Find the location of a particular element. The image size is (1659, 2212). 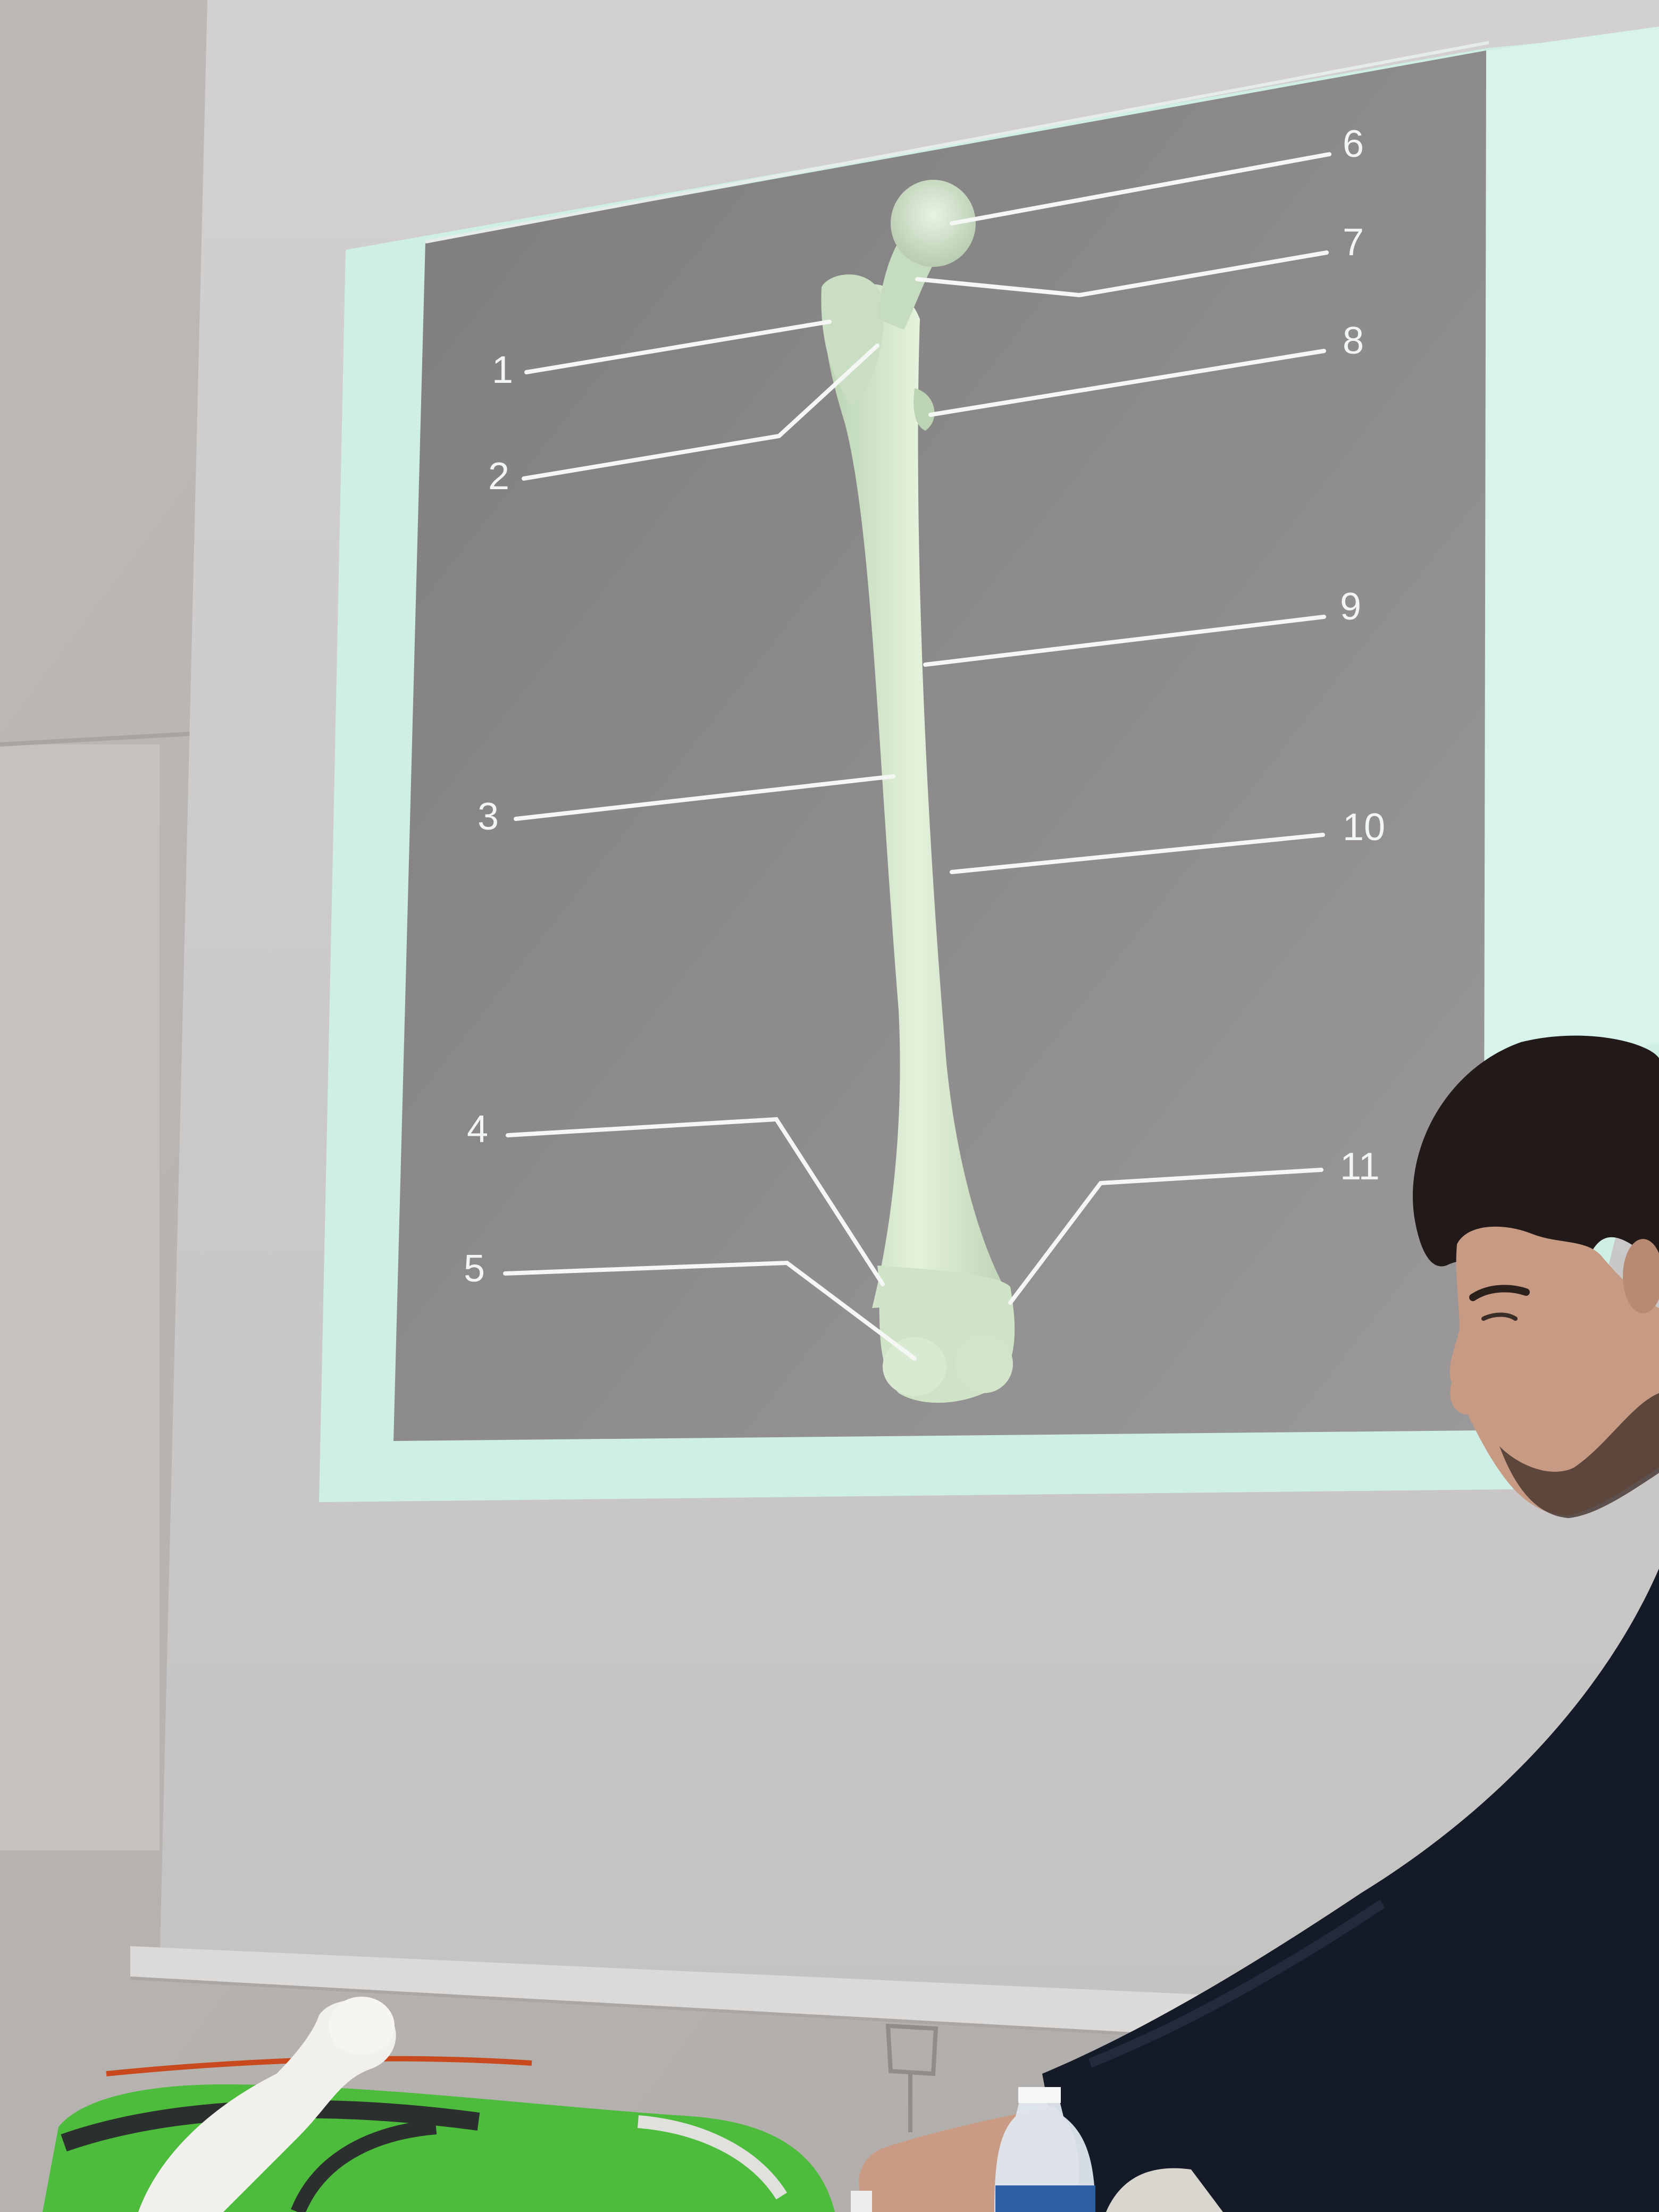

femur-model is located at coordinates (267, 2106).